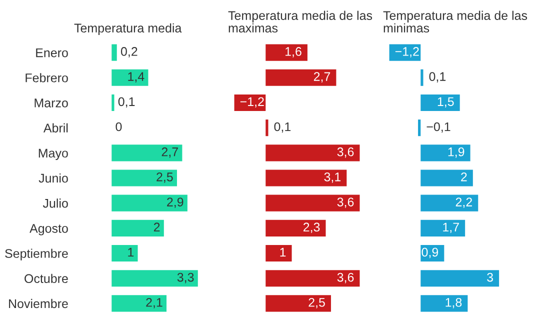 The image size is (535, 320). I want to click on data-label: 0, so click(119, 127).